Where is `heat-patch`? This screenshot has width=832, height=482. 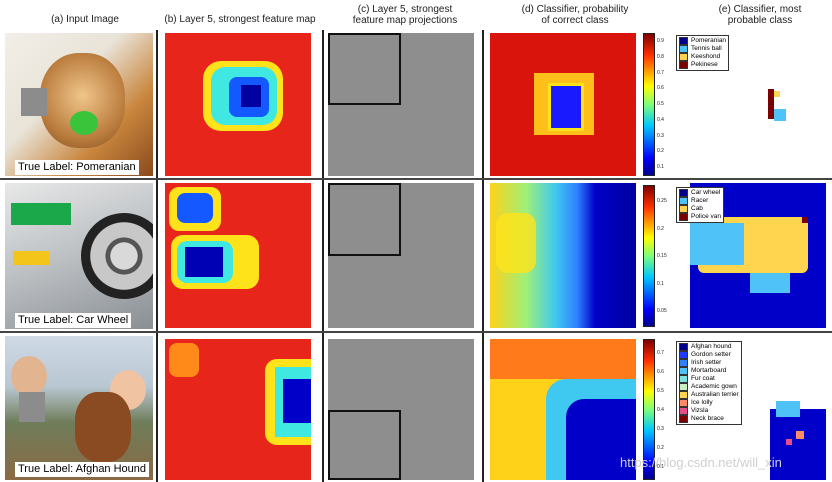
heat-patch is located at coordinates (516, 243).